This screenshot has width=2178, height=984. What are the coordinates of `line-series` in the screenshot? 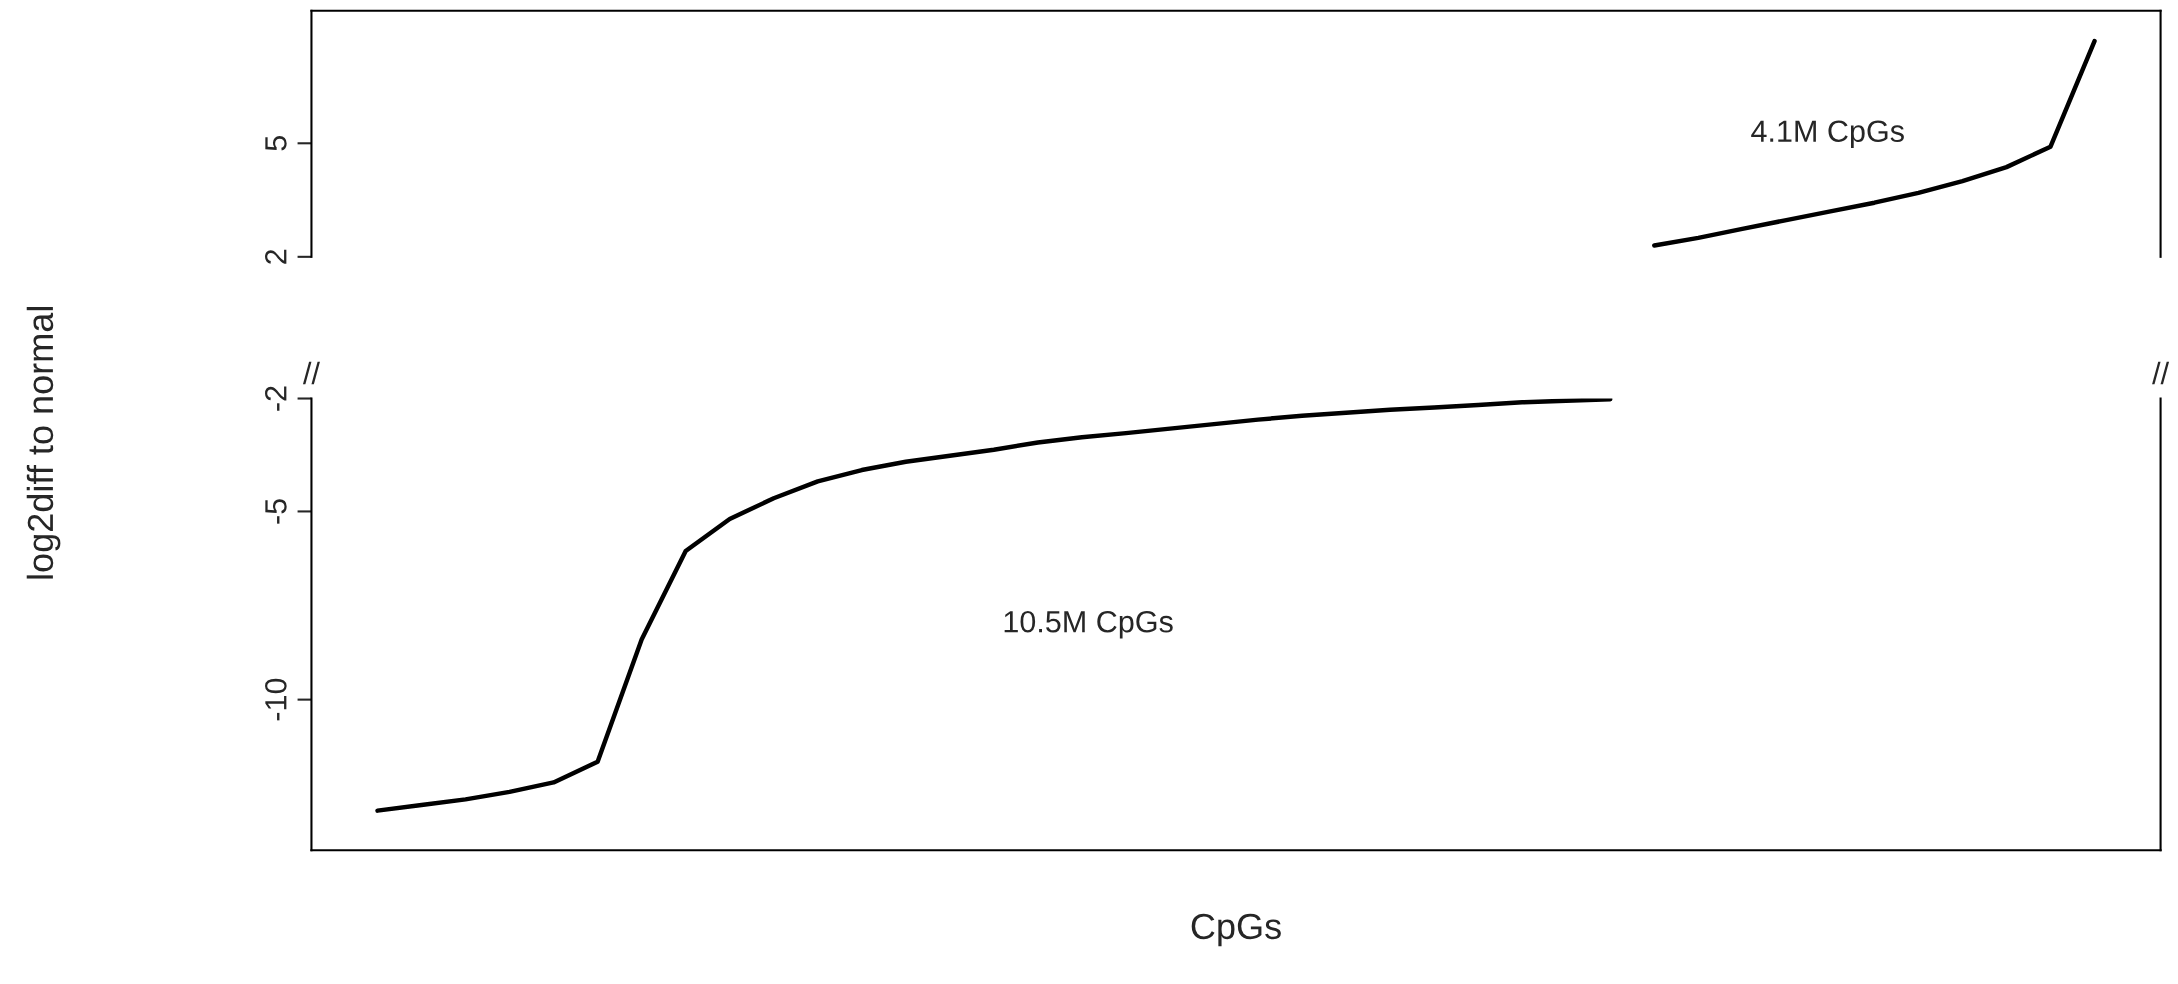 It's located at (1874, 143).